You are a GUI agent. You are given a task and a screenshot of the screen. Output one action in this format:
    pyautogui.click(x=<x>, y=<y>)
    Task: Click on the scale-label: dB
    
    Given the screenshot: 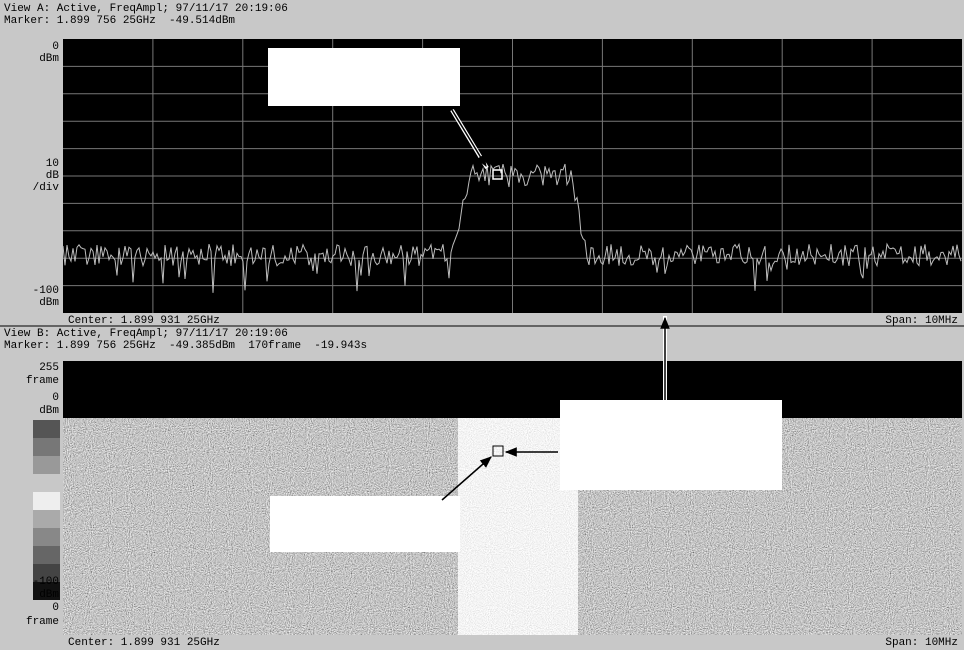 What is the action you would take?
    pyautogui.click(x=53, y=176)
    